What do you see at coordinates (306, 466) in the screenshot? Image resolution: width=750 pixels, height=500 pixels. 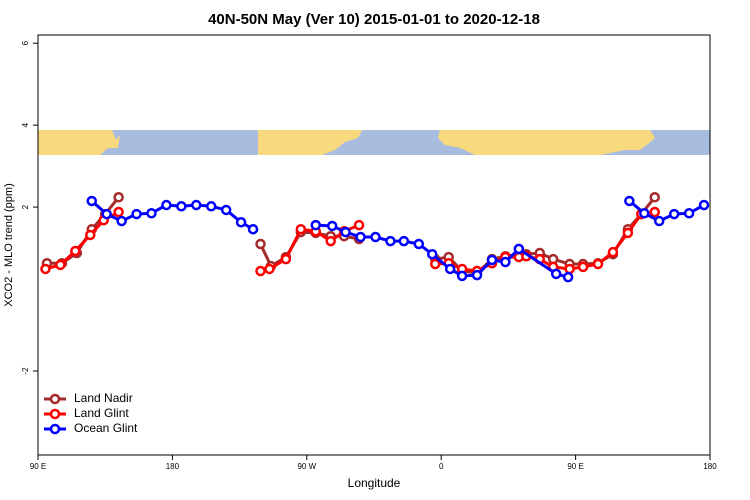 I see `x-tick-label: 90 W` at bounding box center [306, 466].